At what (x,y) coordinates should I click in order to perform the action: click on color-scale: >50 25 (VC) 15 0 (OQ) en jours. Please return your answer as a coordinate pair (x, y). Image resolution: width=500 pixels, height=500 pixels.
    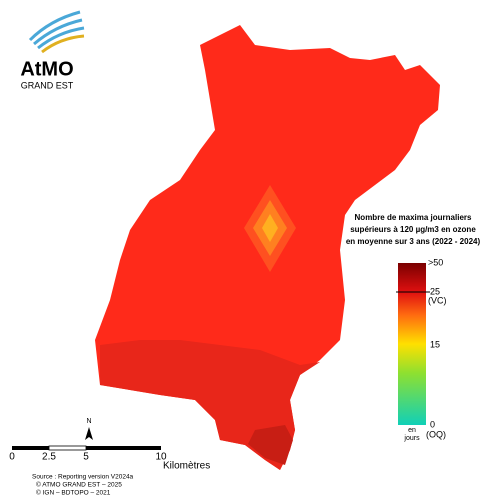
    Looking at the image, I should click on (421, 349).